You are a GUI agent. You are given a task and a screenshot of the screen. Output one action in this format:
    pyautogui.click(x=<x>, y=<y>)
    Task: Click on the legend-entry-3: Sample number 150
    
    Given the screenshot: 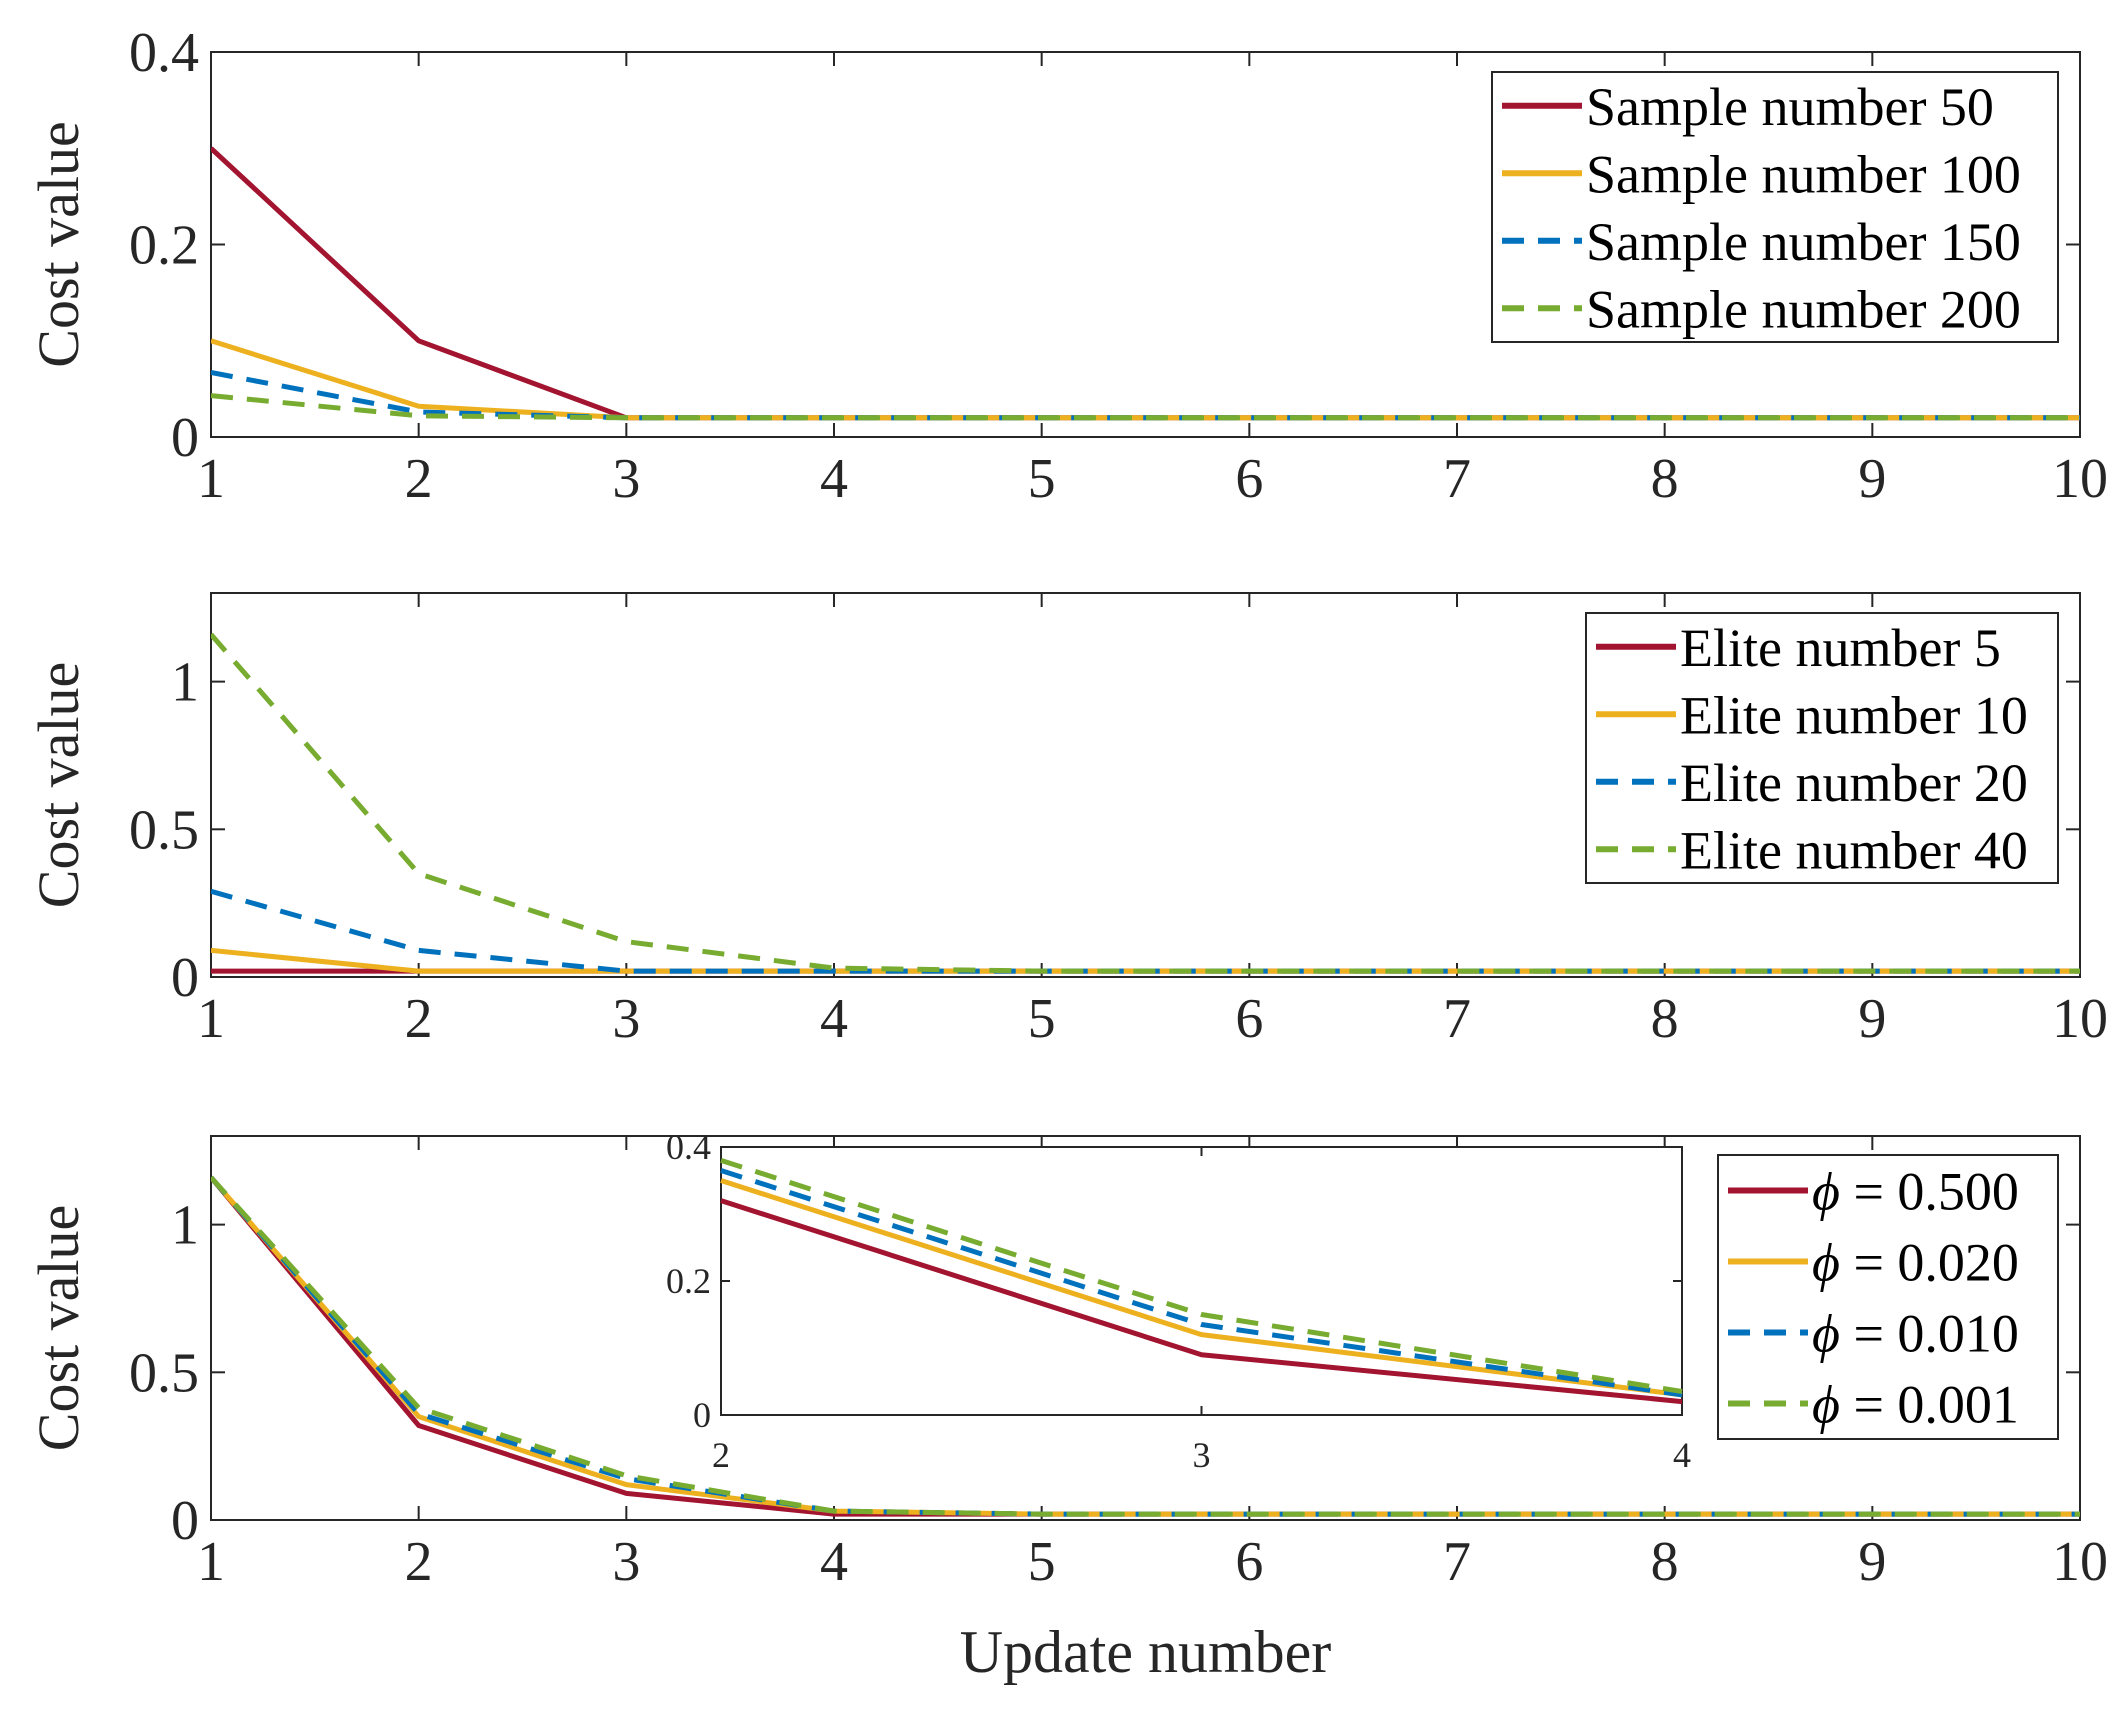 What is the action you would take?
    pyautogui.click(x=1803, y=242)
    